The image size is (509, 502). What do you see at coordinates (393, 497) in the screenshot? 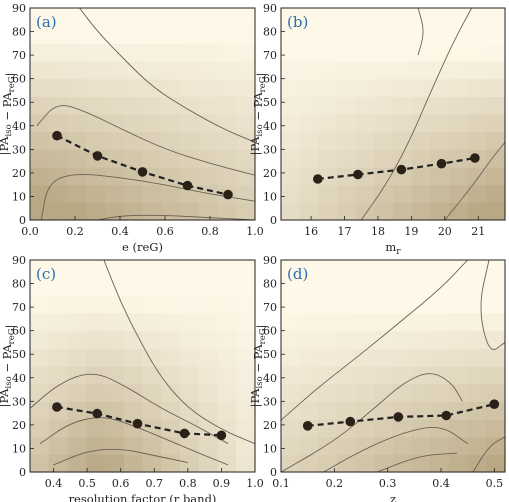
I see `x-axis-label: z` at bounding box center [393, 497].